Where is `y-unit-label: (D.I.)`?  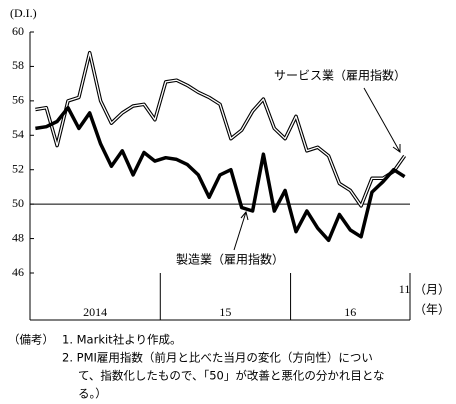 y-unit-label: (D.I.) is located at coordinates (23, 13).